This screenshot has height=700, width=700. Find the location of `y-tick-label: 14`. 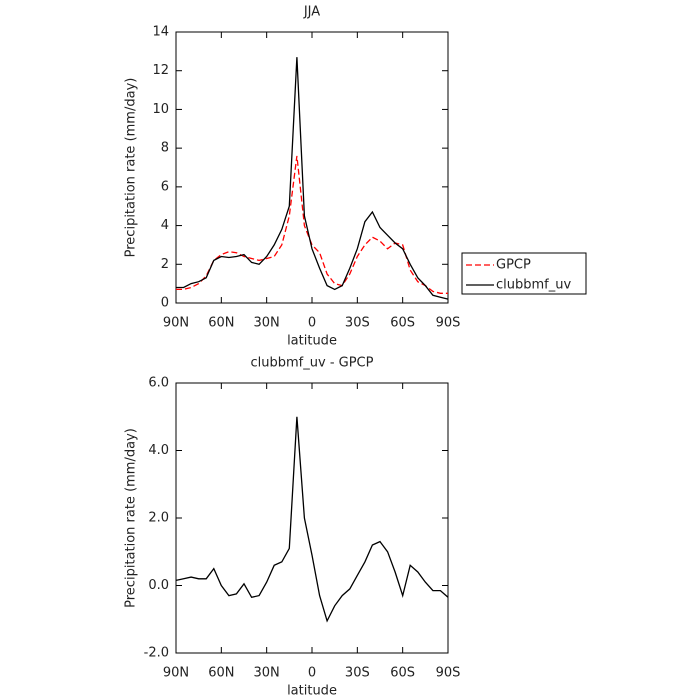

y-tick-label: 14 is located at coordinates (160, 32).